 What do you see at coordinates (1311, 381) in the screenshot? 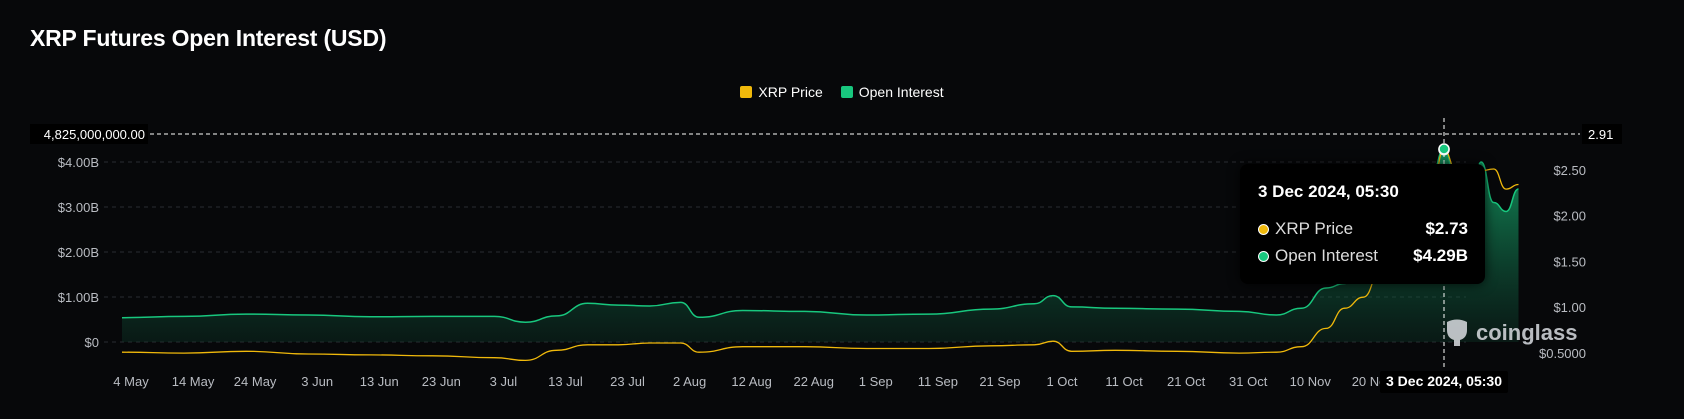
I see `x-tick-label: 10 Nov` at bounding box center [1311, 381].